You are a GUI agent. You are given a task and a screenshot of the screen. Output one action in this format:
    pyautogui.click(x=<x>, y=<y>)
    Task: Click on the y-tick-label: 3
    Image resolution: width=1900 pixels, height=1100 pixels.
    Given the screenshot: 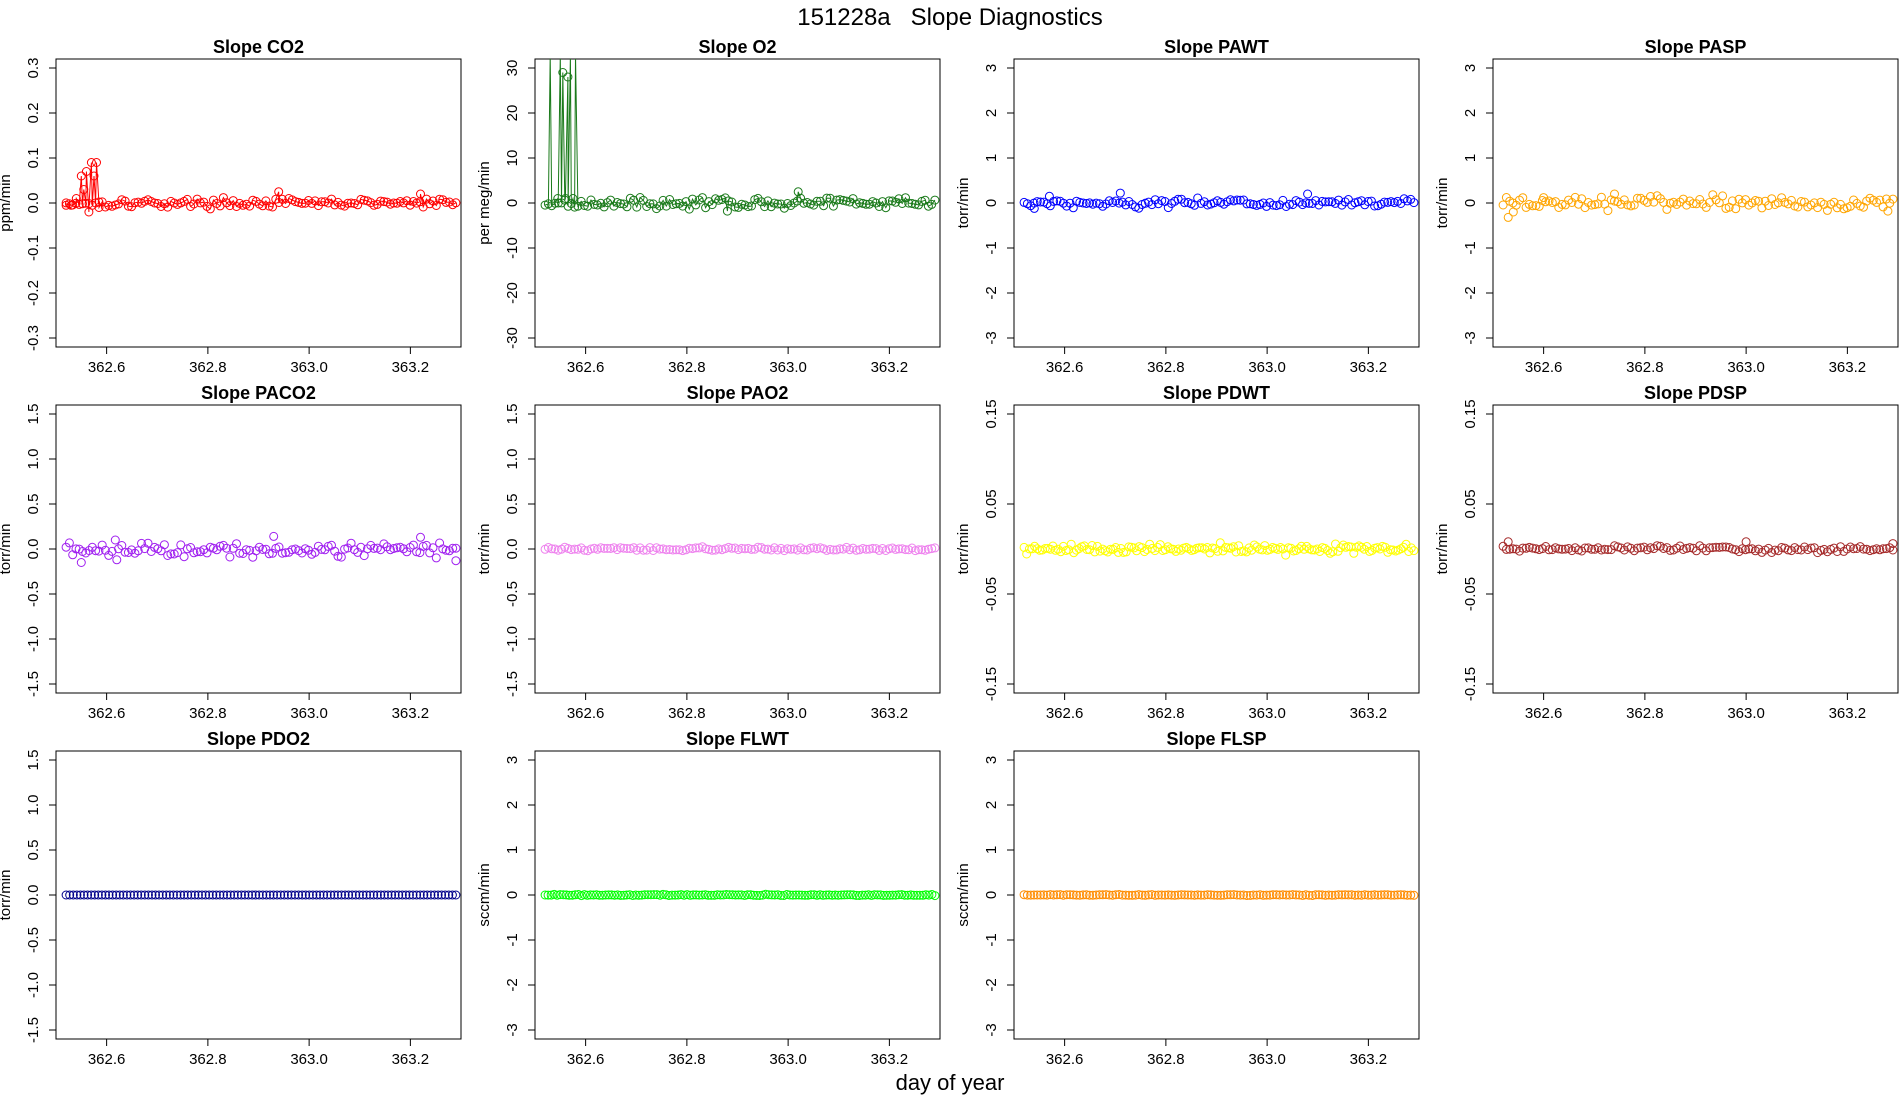 What is the action you would take?
    pyautogui.click(x=1470, y=68)
    